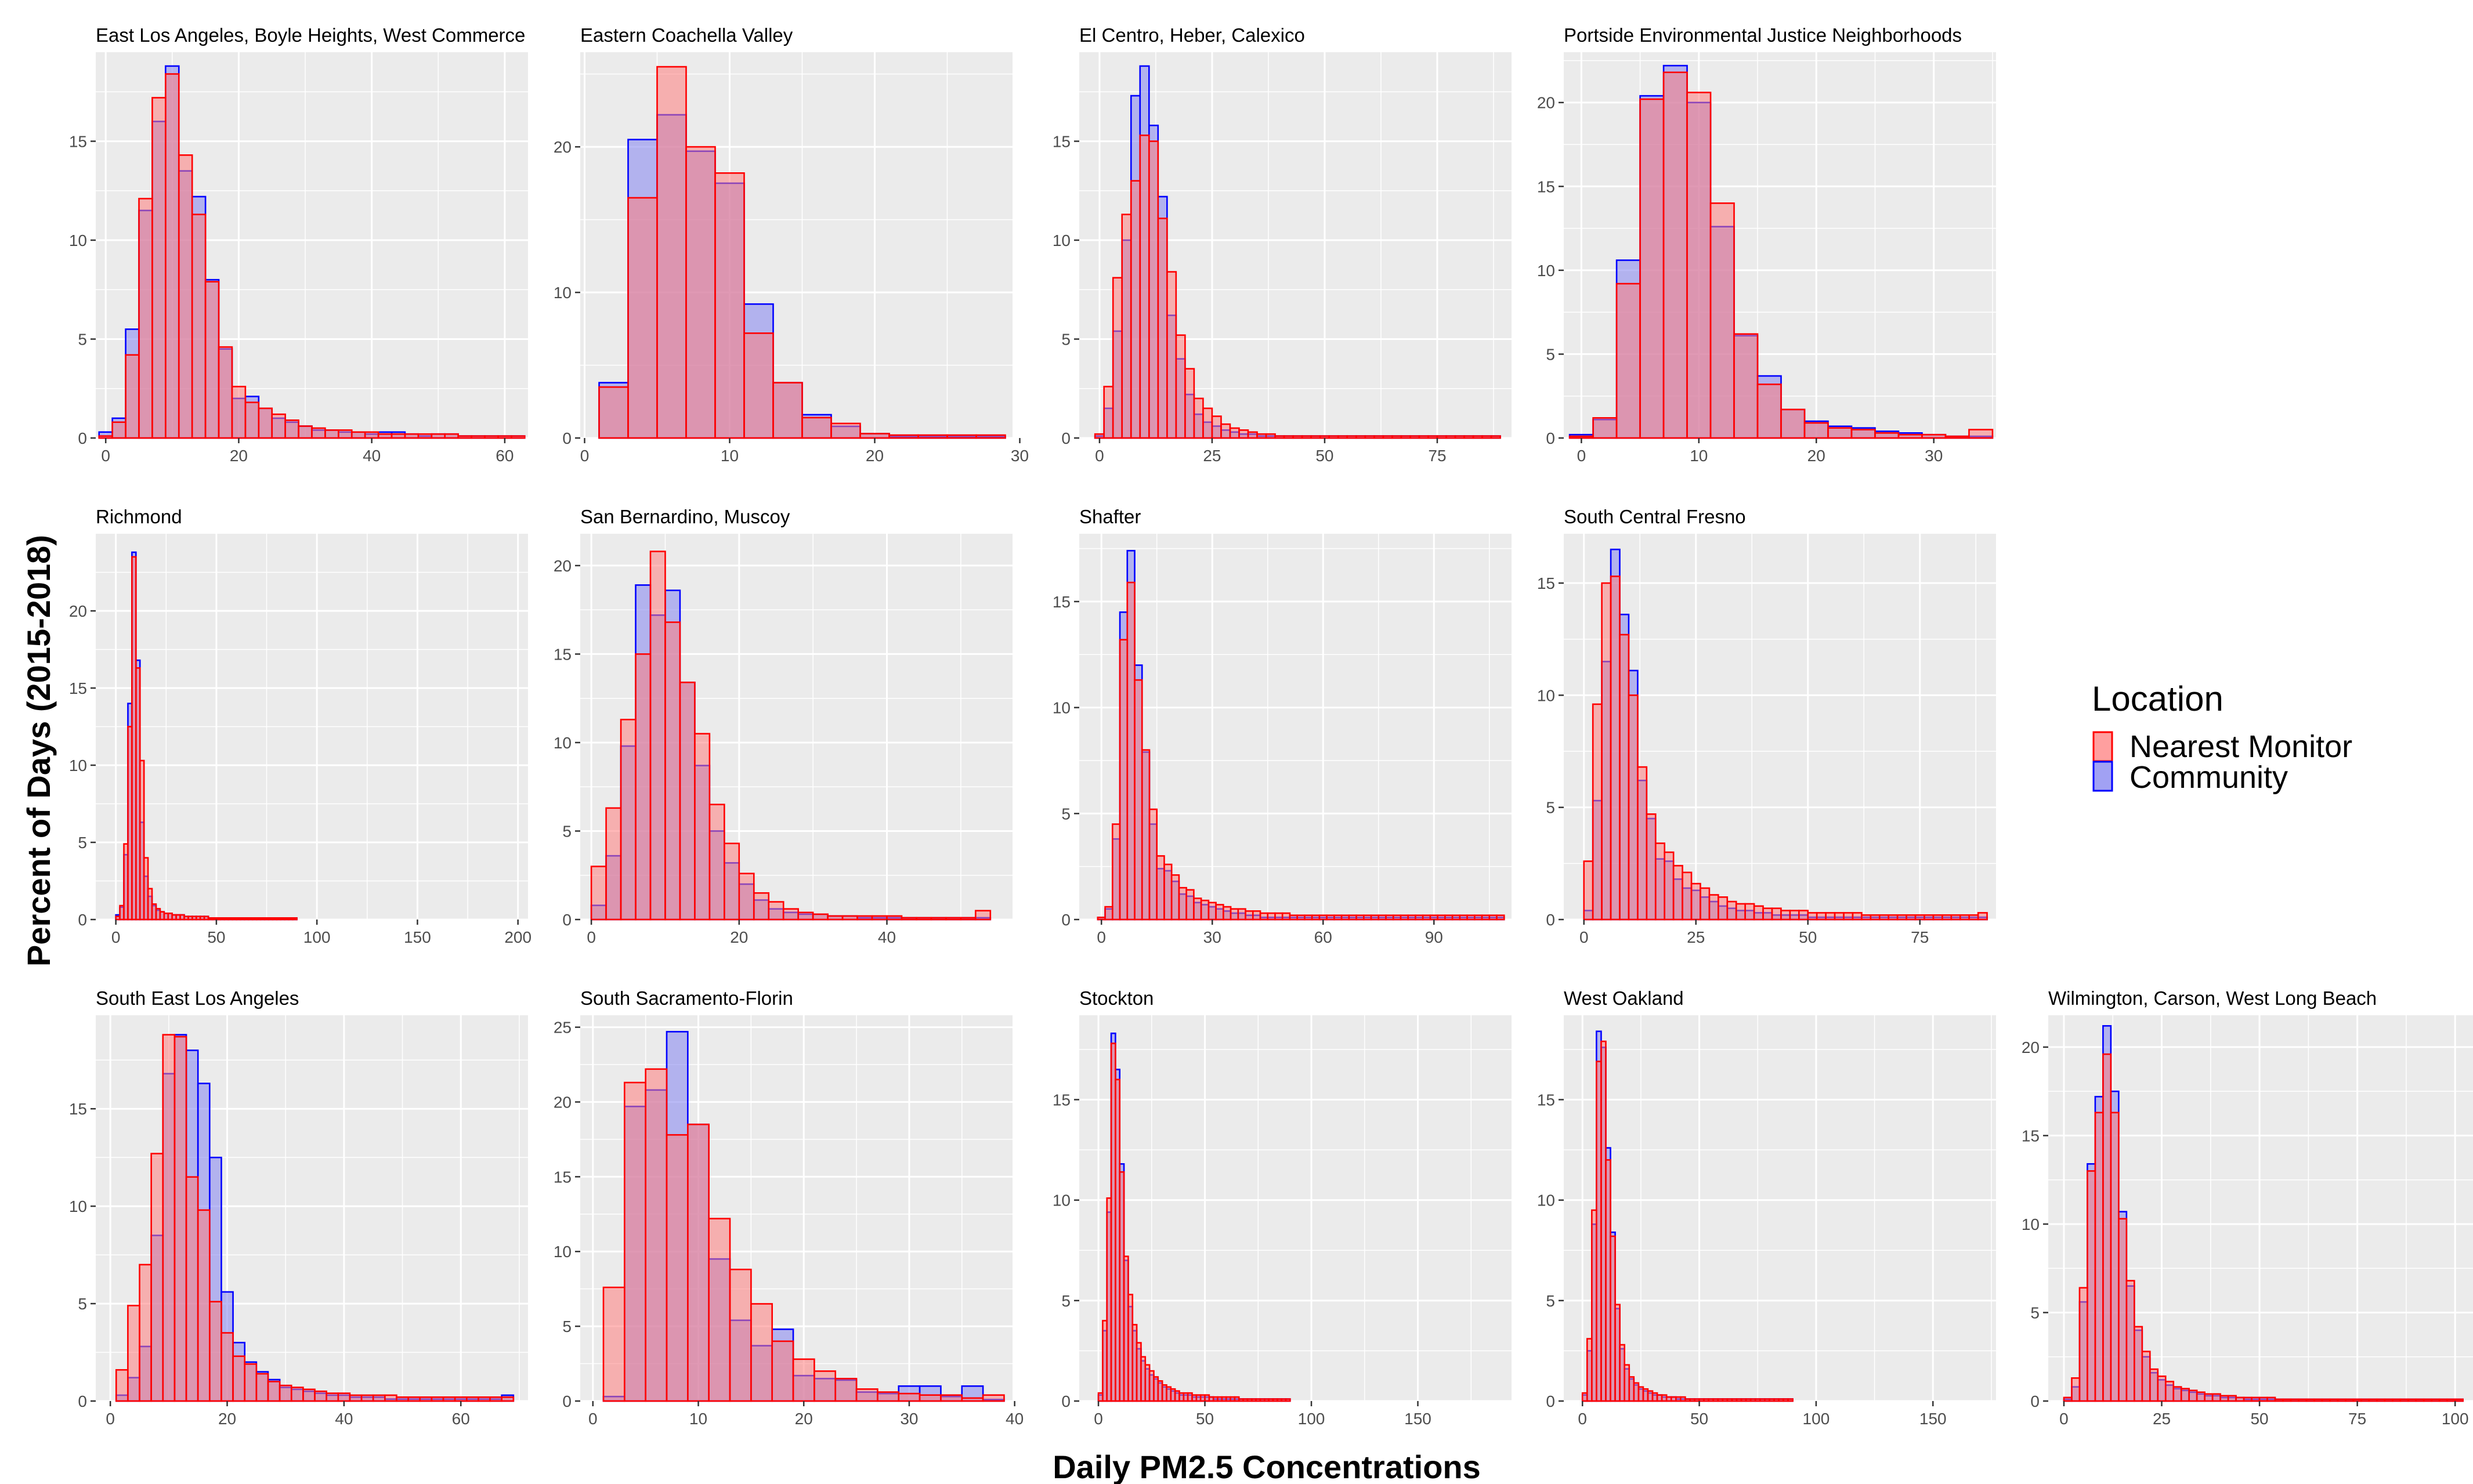  I want to click on y-tick-label: 0, so click(567, 438).